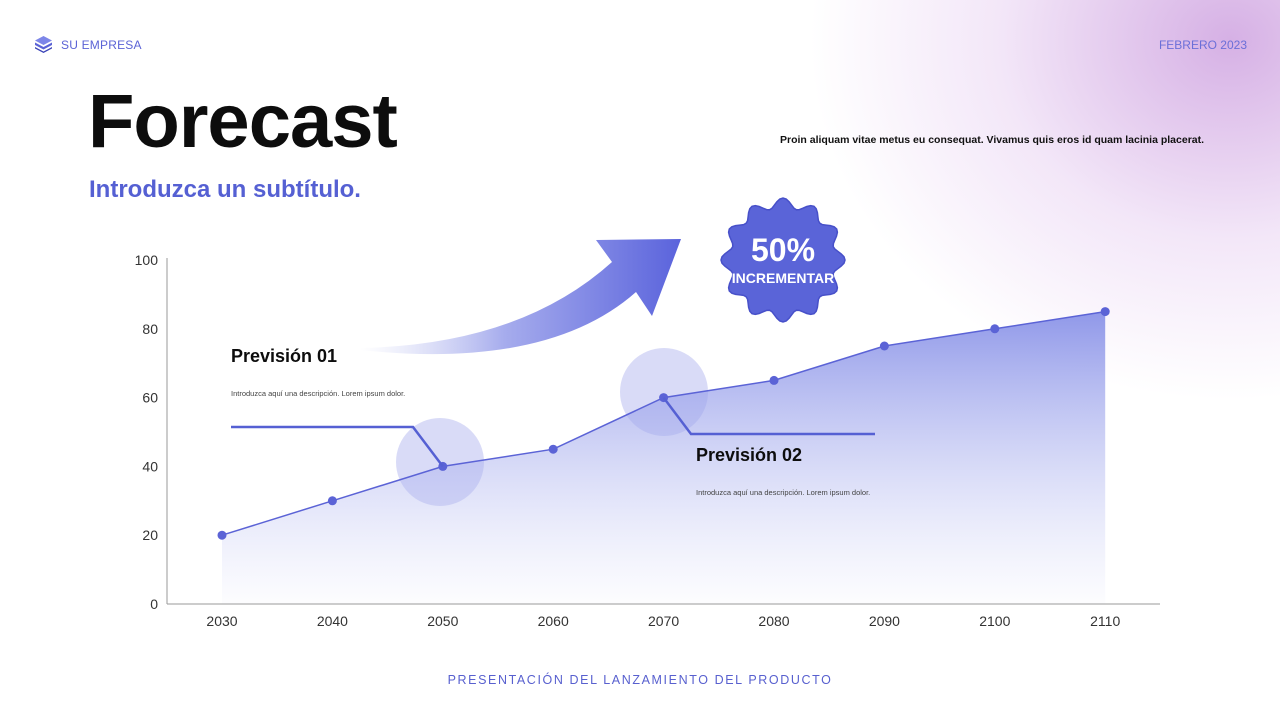 The image size is (1280, 720). What do you see at coordinates (150, 535) in the screenshot?
I see `y-tick-label: 20` at bounding box center [150, 535].